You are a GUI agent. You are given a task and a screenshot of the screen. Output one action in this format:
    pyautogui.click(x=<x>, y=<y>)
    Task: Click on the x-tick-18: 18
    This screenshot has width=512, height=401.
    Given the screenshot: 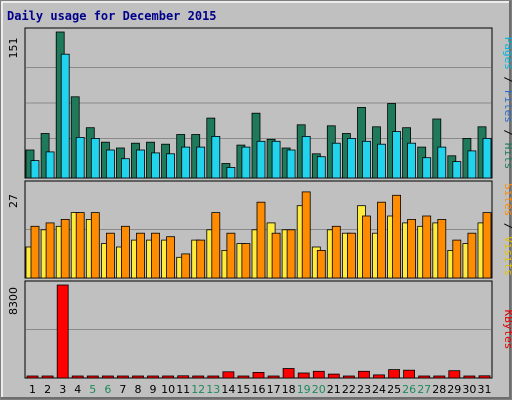 What is the action you would take?
    pyautogui.click(x=289, y=389)
    